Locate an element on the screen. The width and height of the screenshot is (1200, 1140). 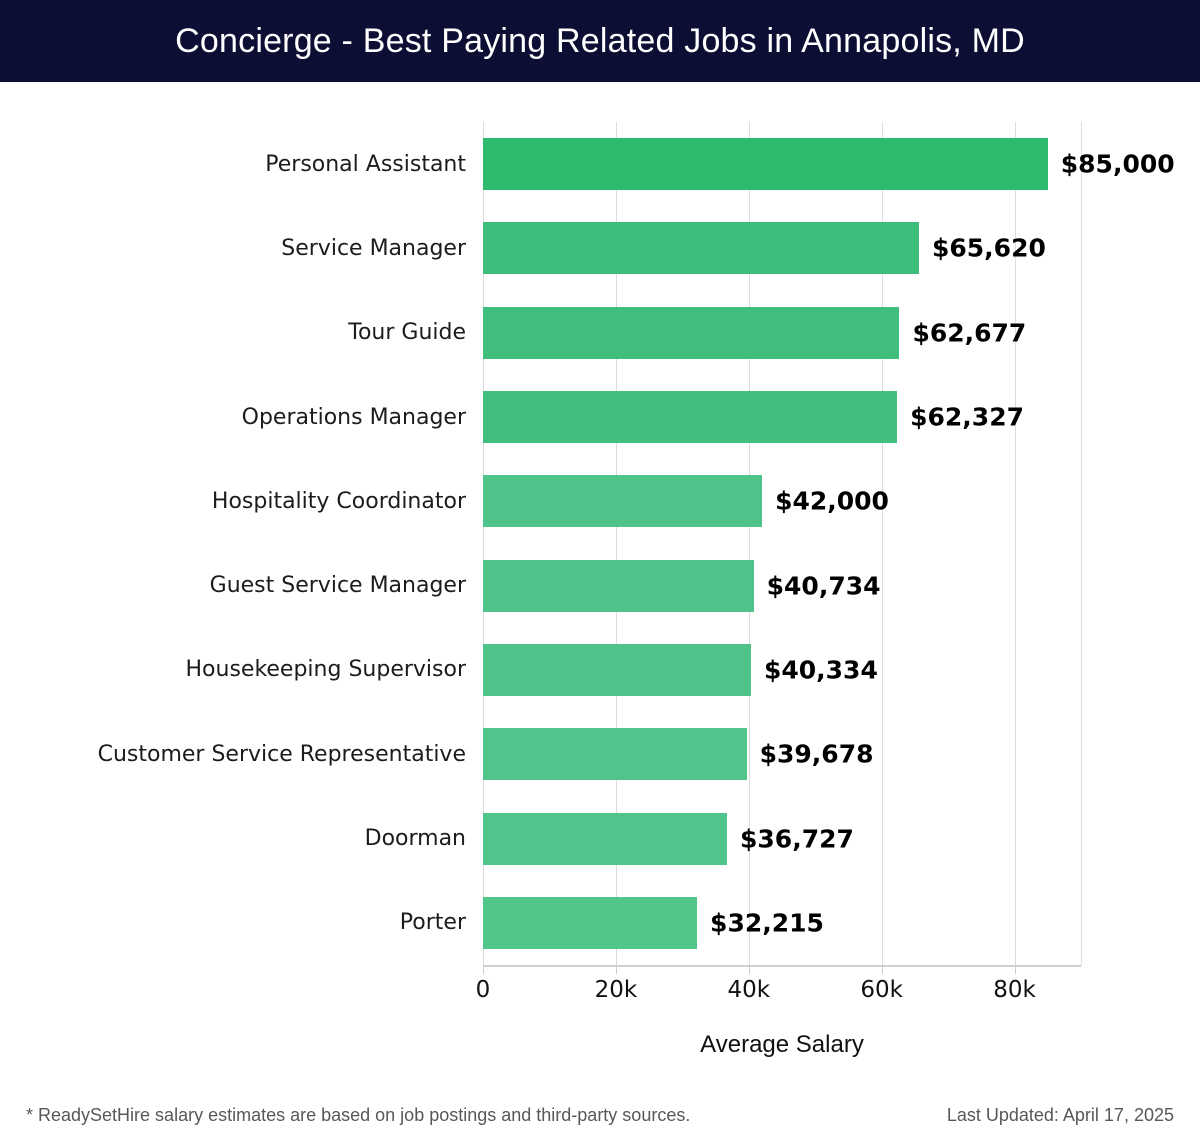
bar-row: Personal Assistant $85,000 is located at coordinates (600, 164).